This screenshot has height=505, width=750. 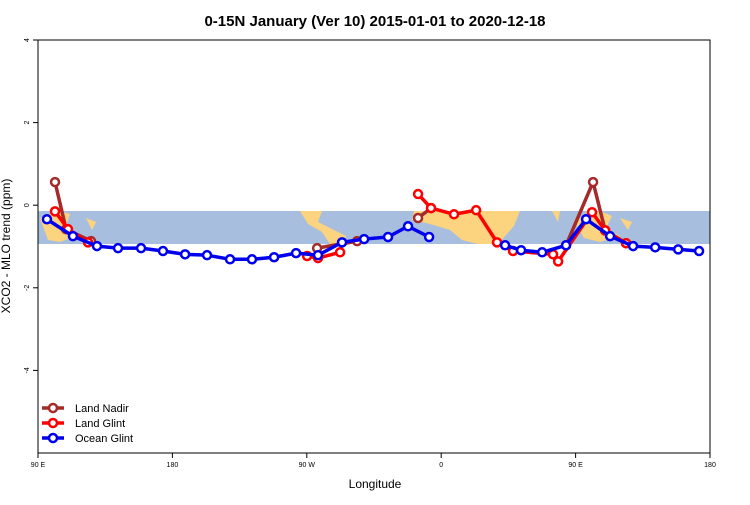 I want to click on legend-label: Land Glint, so click(x=100, y=424).